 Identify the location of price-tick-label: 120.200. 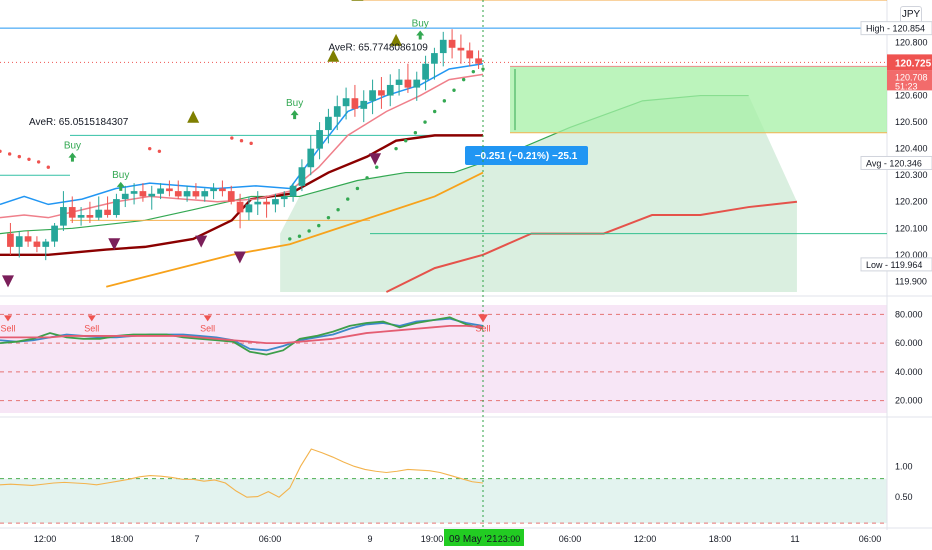
(911, 202).